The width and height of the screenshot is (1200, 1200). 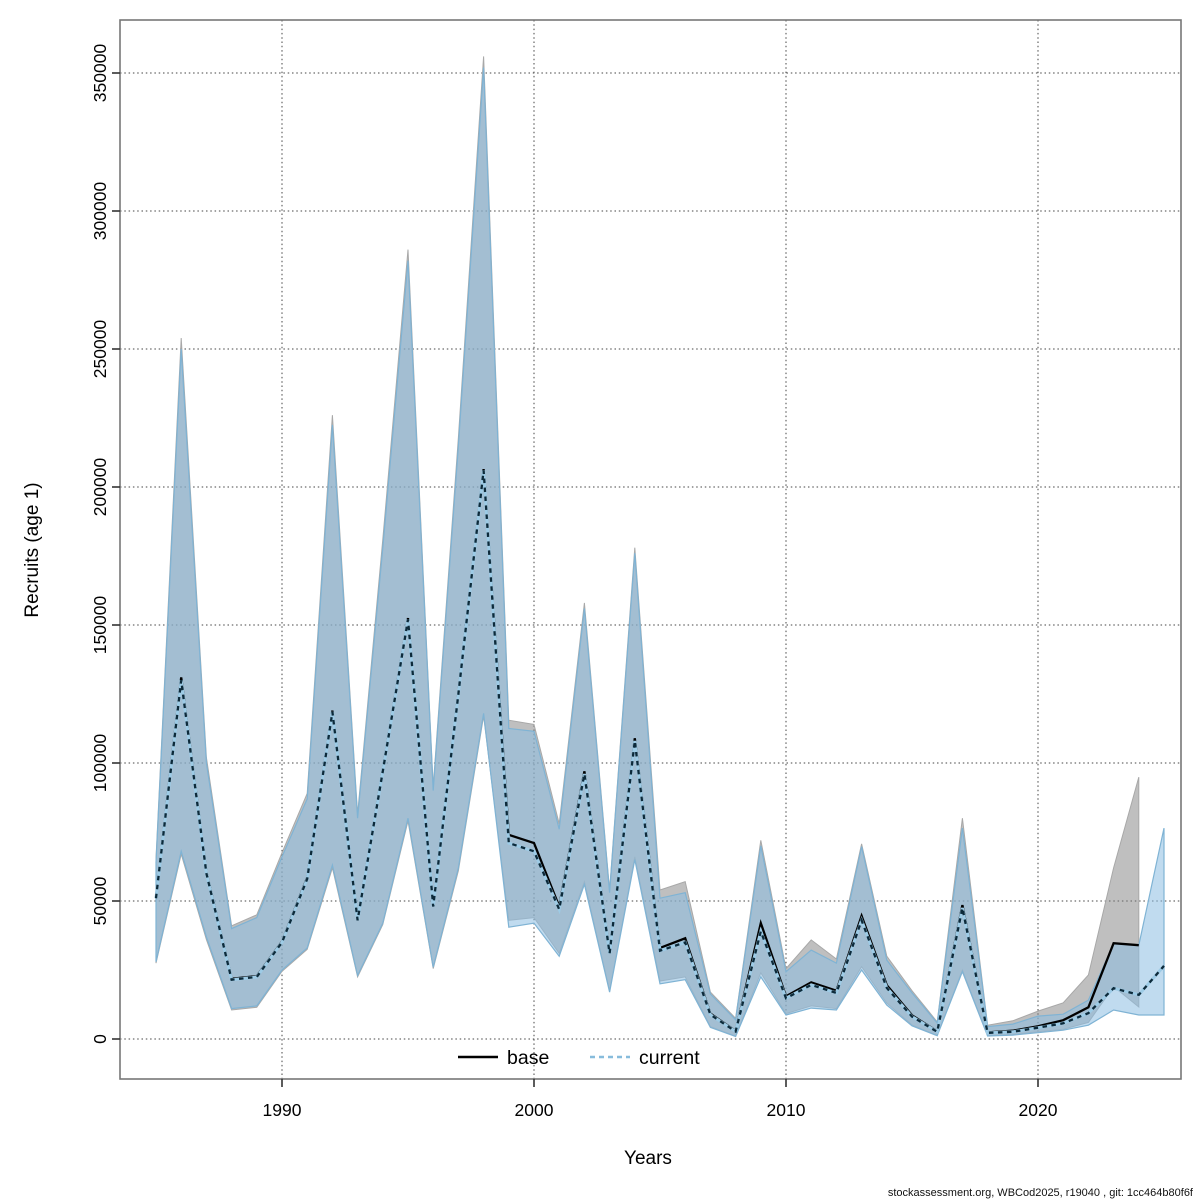 I want to click on x-tick-label: 2020, so click(x=1038, y=1110).